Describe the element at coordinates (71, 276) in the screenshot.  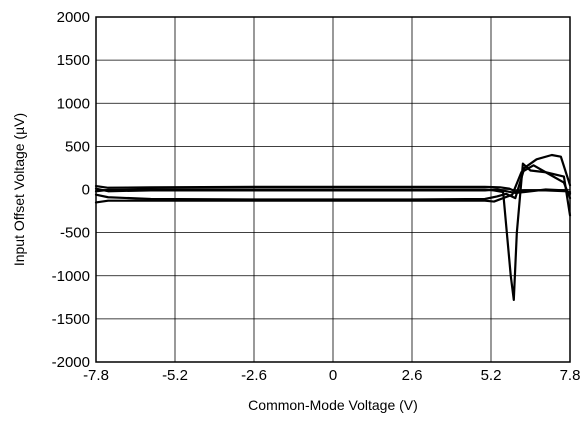
I see `y-tick-label: -1000` at that location.